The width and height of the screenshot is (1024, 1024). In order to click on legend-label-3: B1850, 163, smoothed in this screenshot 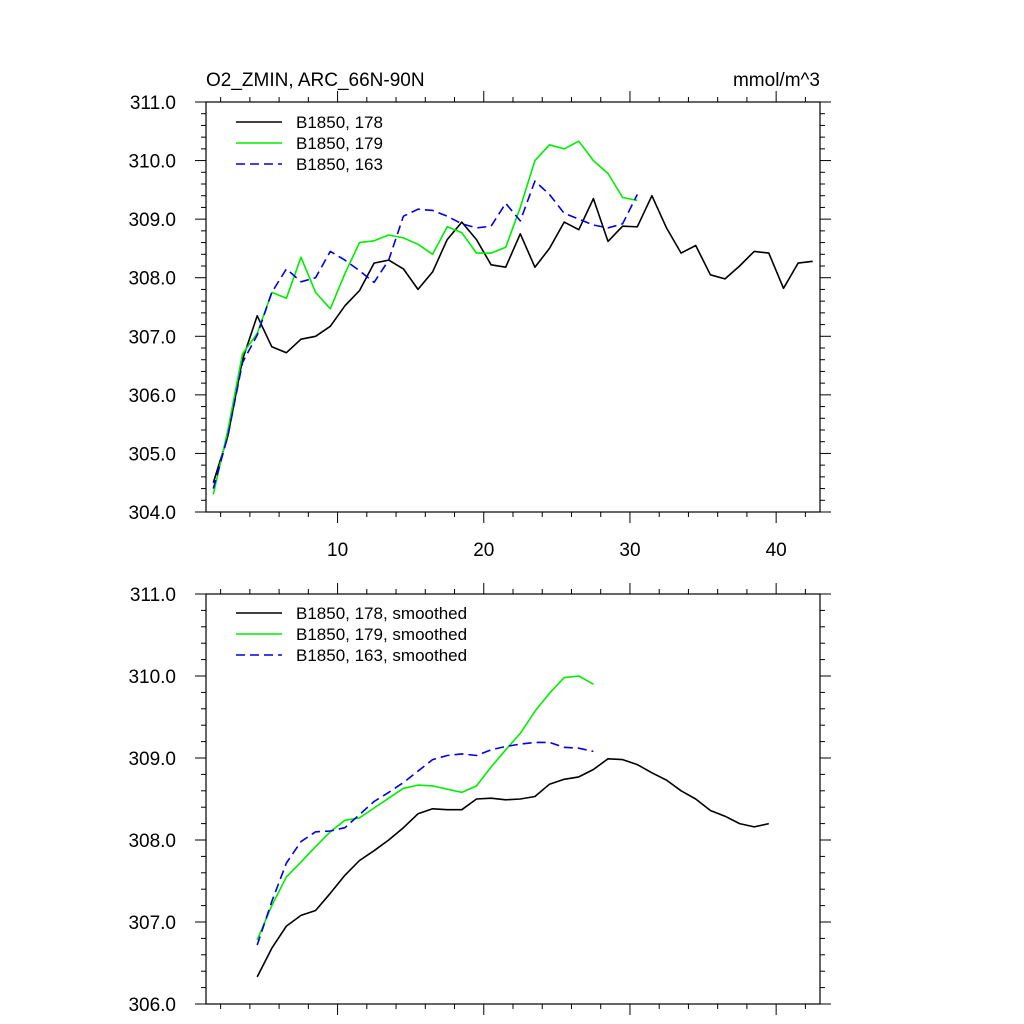, I will do `click(381, 655)`.